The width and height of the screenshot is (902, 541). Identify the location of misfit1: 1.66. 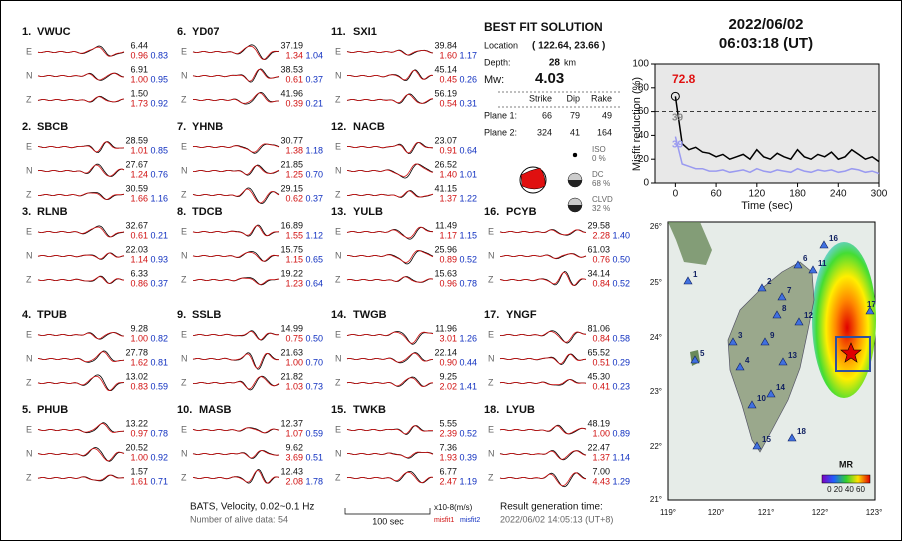
(139, 198).